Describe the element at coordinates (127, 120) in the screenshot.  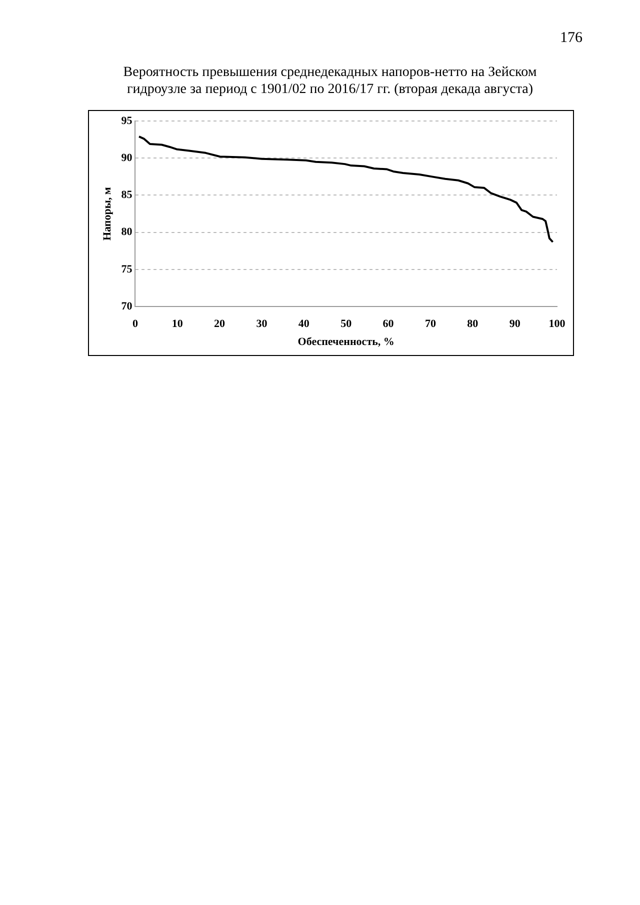
I see `y-tick-label: 95` at that location.